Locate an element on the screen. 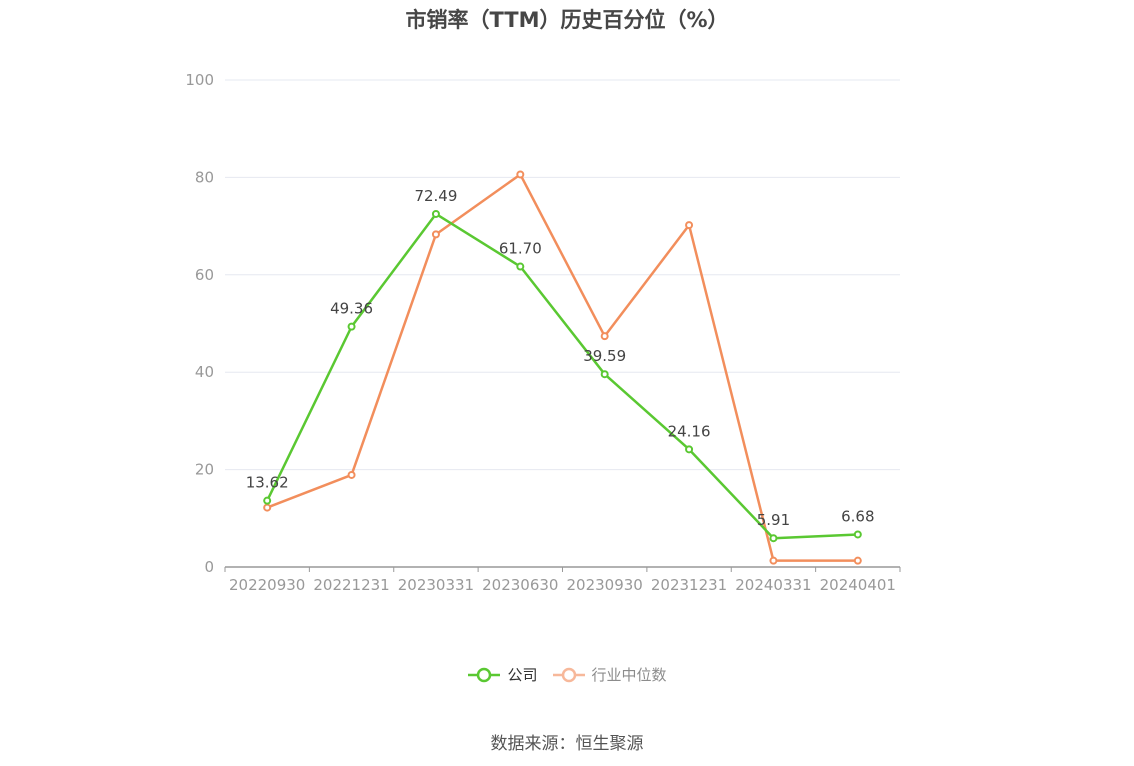 This screenshot has height=766, width=1134. x-tick-label: 20231231 is located at coordinates (689, 585).